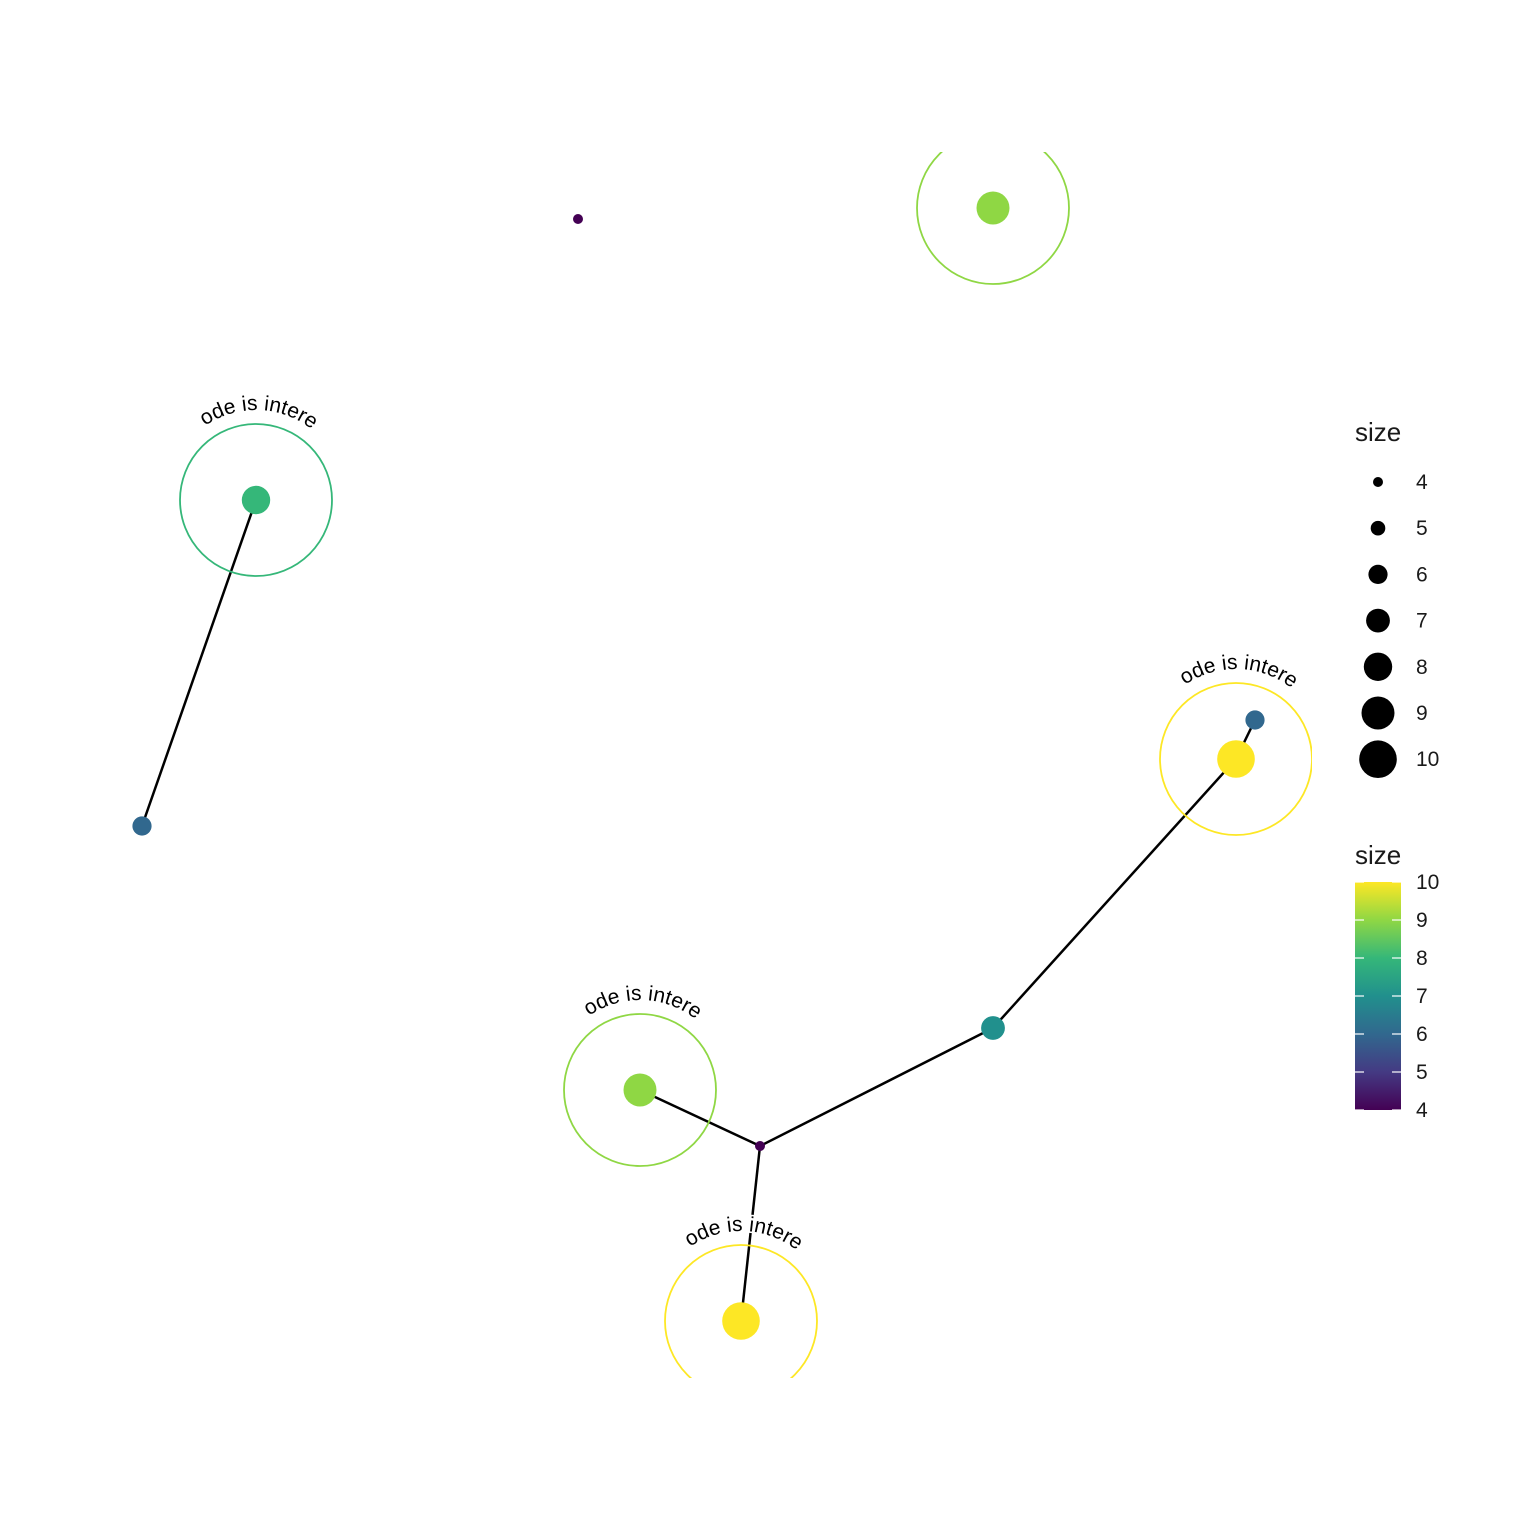 The image size is (1536, 1536). Describe the element at coordinates (1422, 996) in the screenshot. I see `colorbar-label: 7` at that location.